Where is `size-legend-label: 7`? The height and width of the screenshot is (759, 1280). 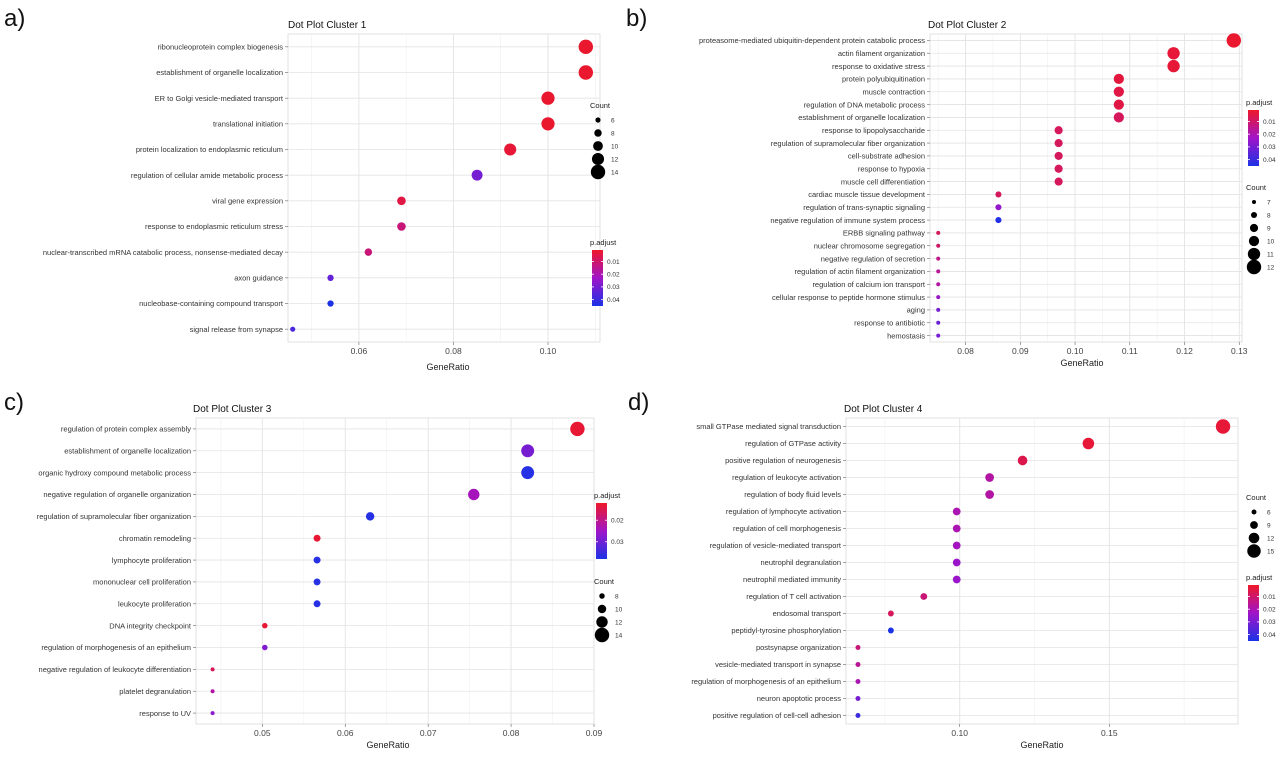 size-legend-label: 7 is located at coordinates (1269, 202).